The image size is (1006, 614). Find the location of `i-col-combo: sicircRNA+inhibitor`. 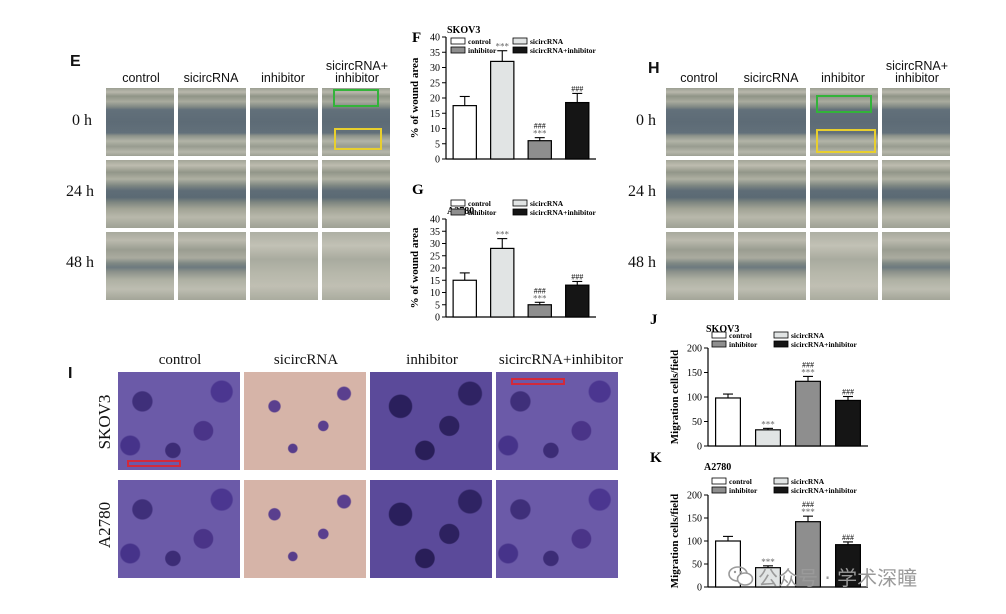

i-col-combo: sicircRNA+inhibitor is located at coordinates (561, 360).